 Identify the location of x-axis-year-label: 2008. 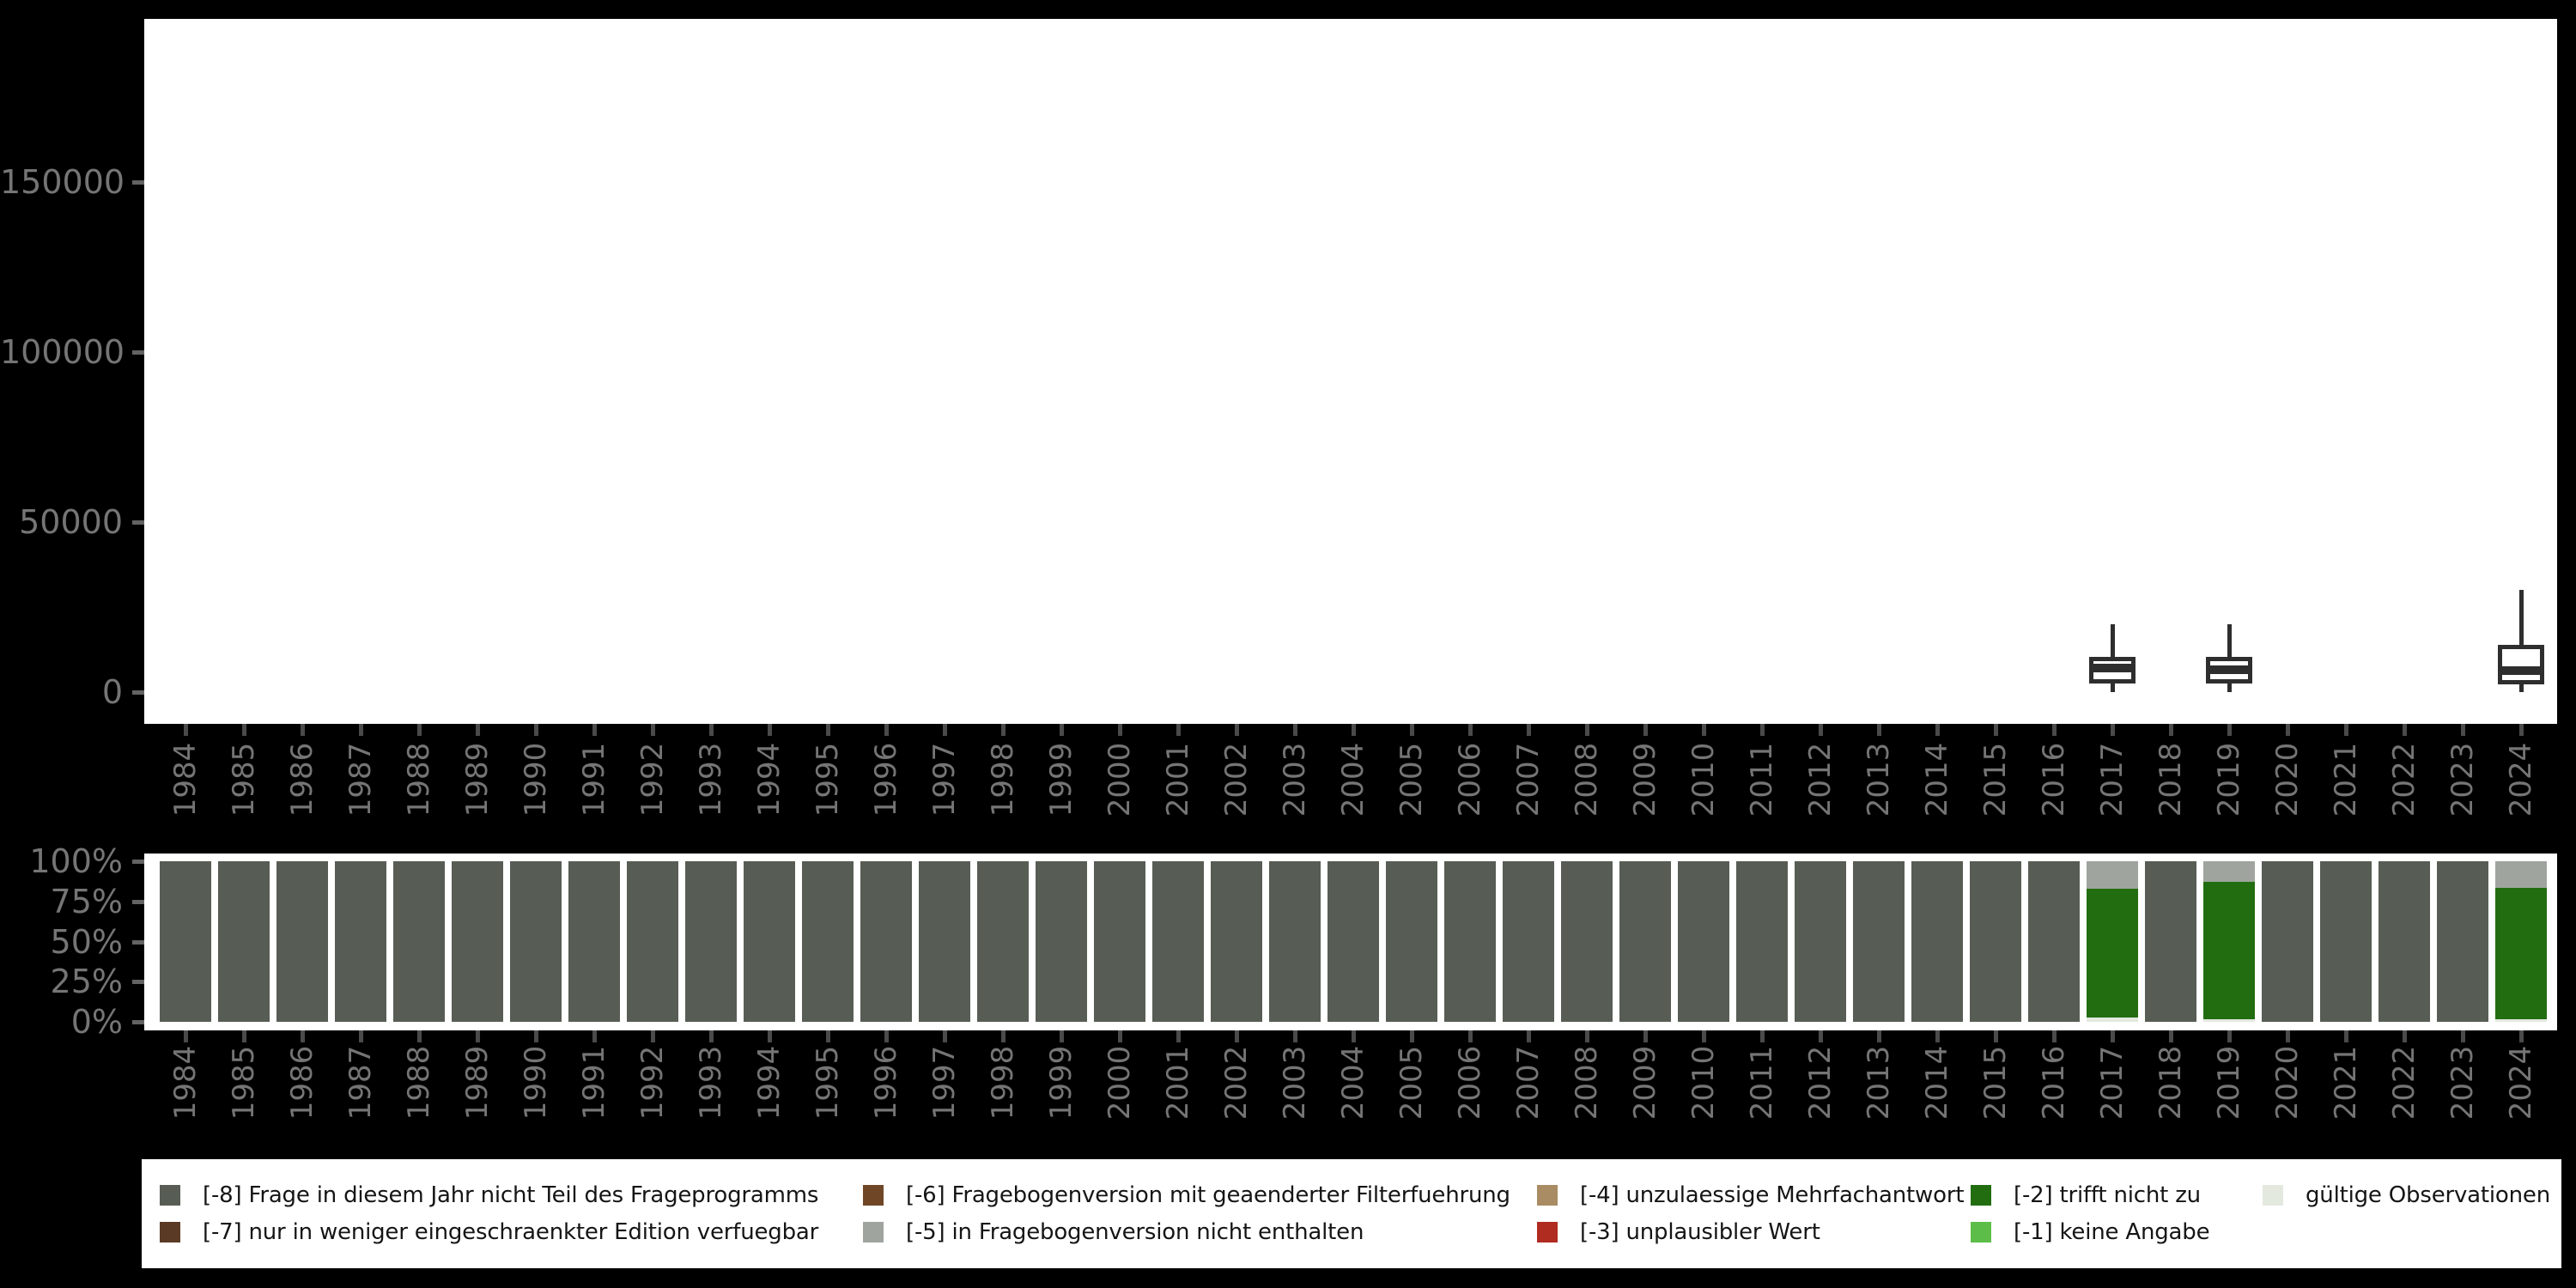
(1587, 779).